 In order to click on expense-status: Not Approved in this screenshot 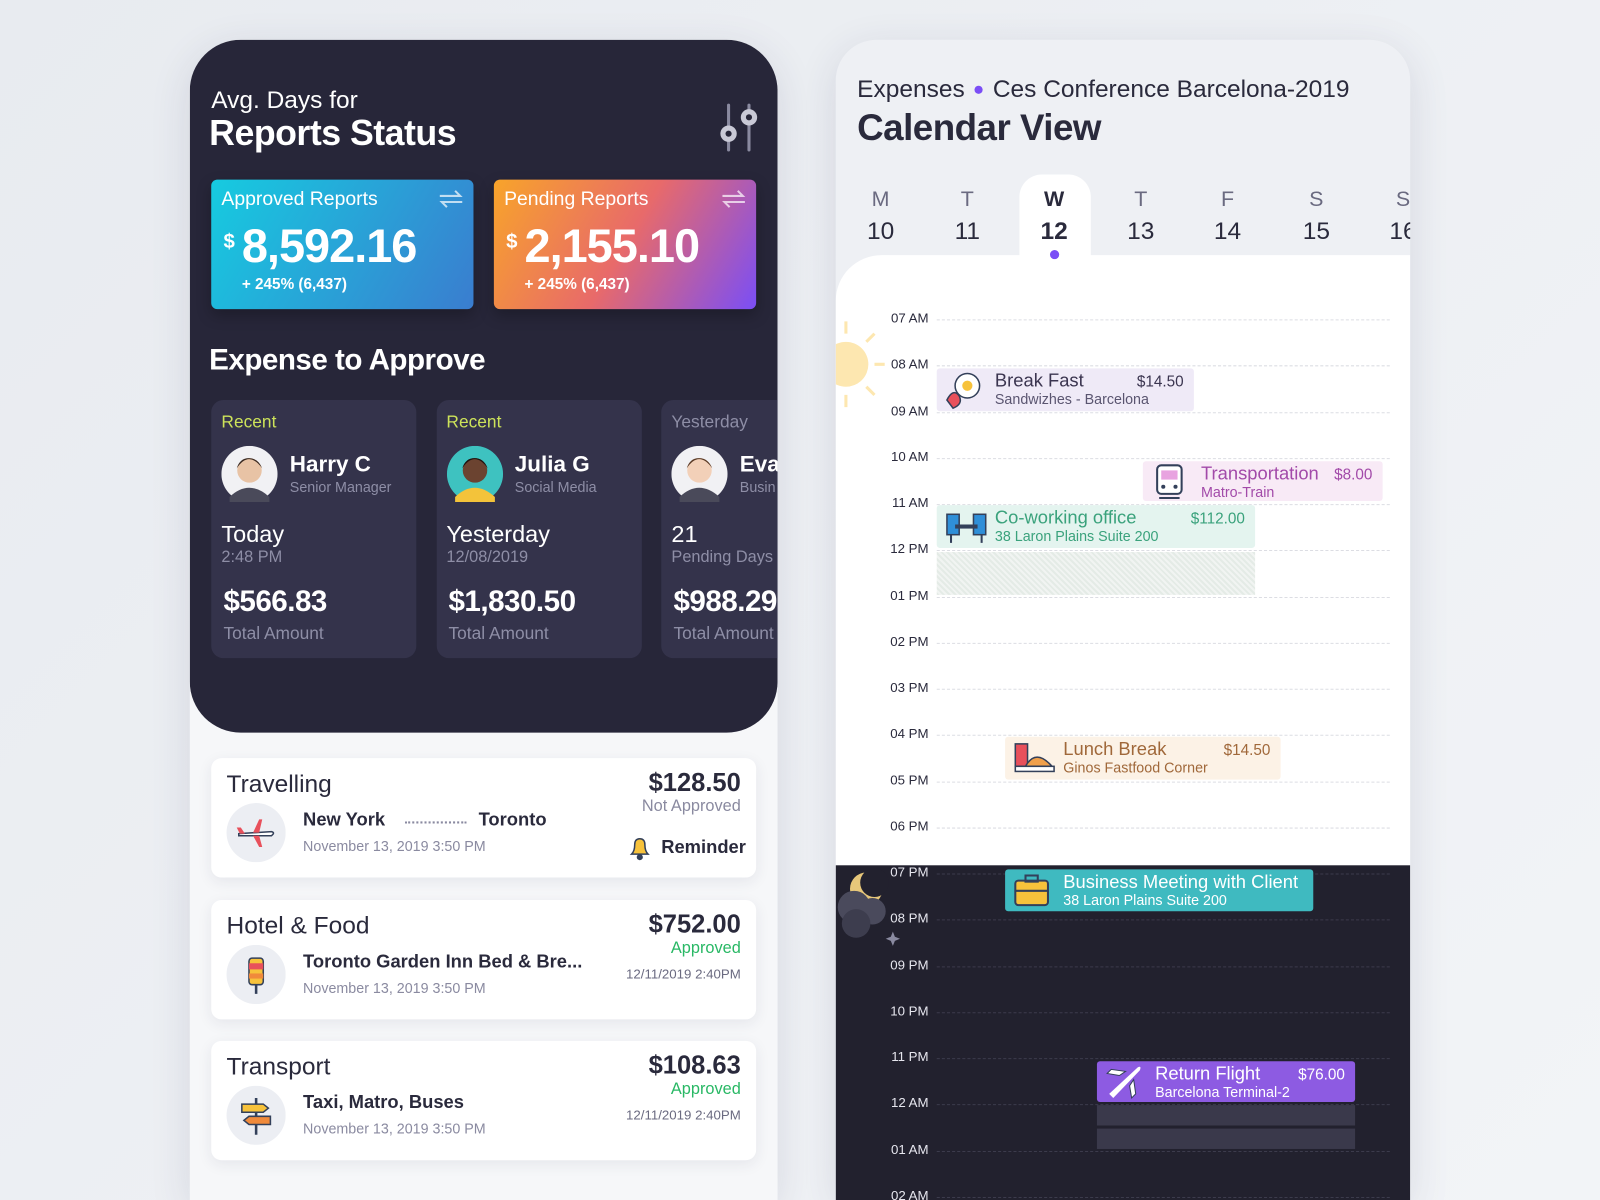, I will do `click(691, 806)`.